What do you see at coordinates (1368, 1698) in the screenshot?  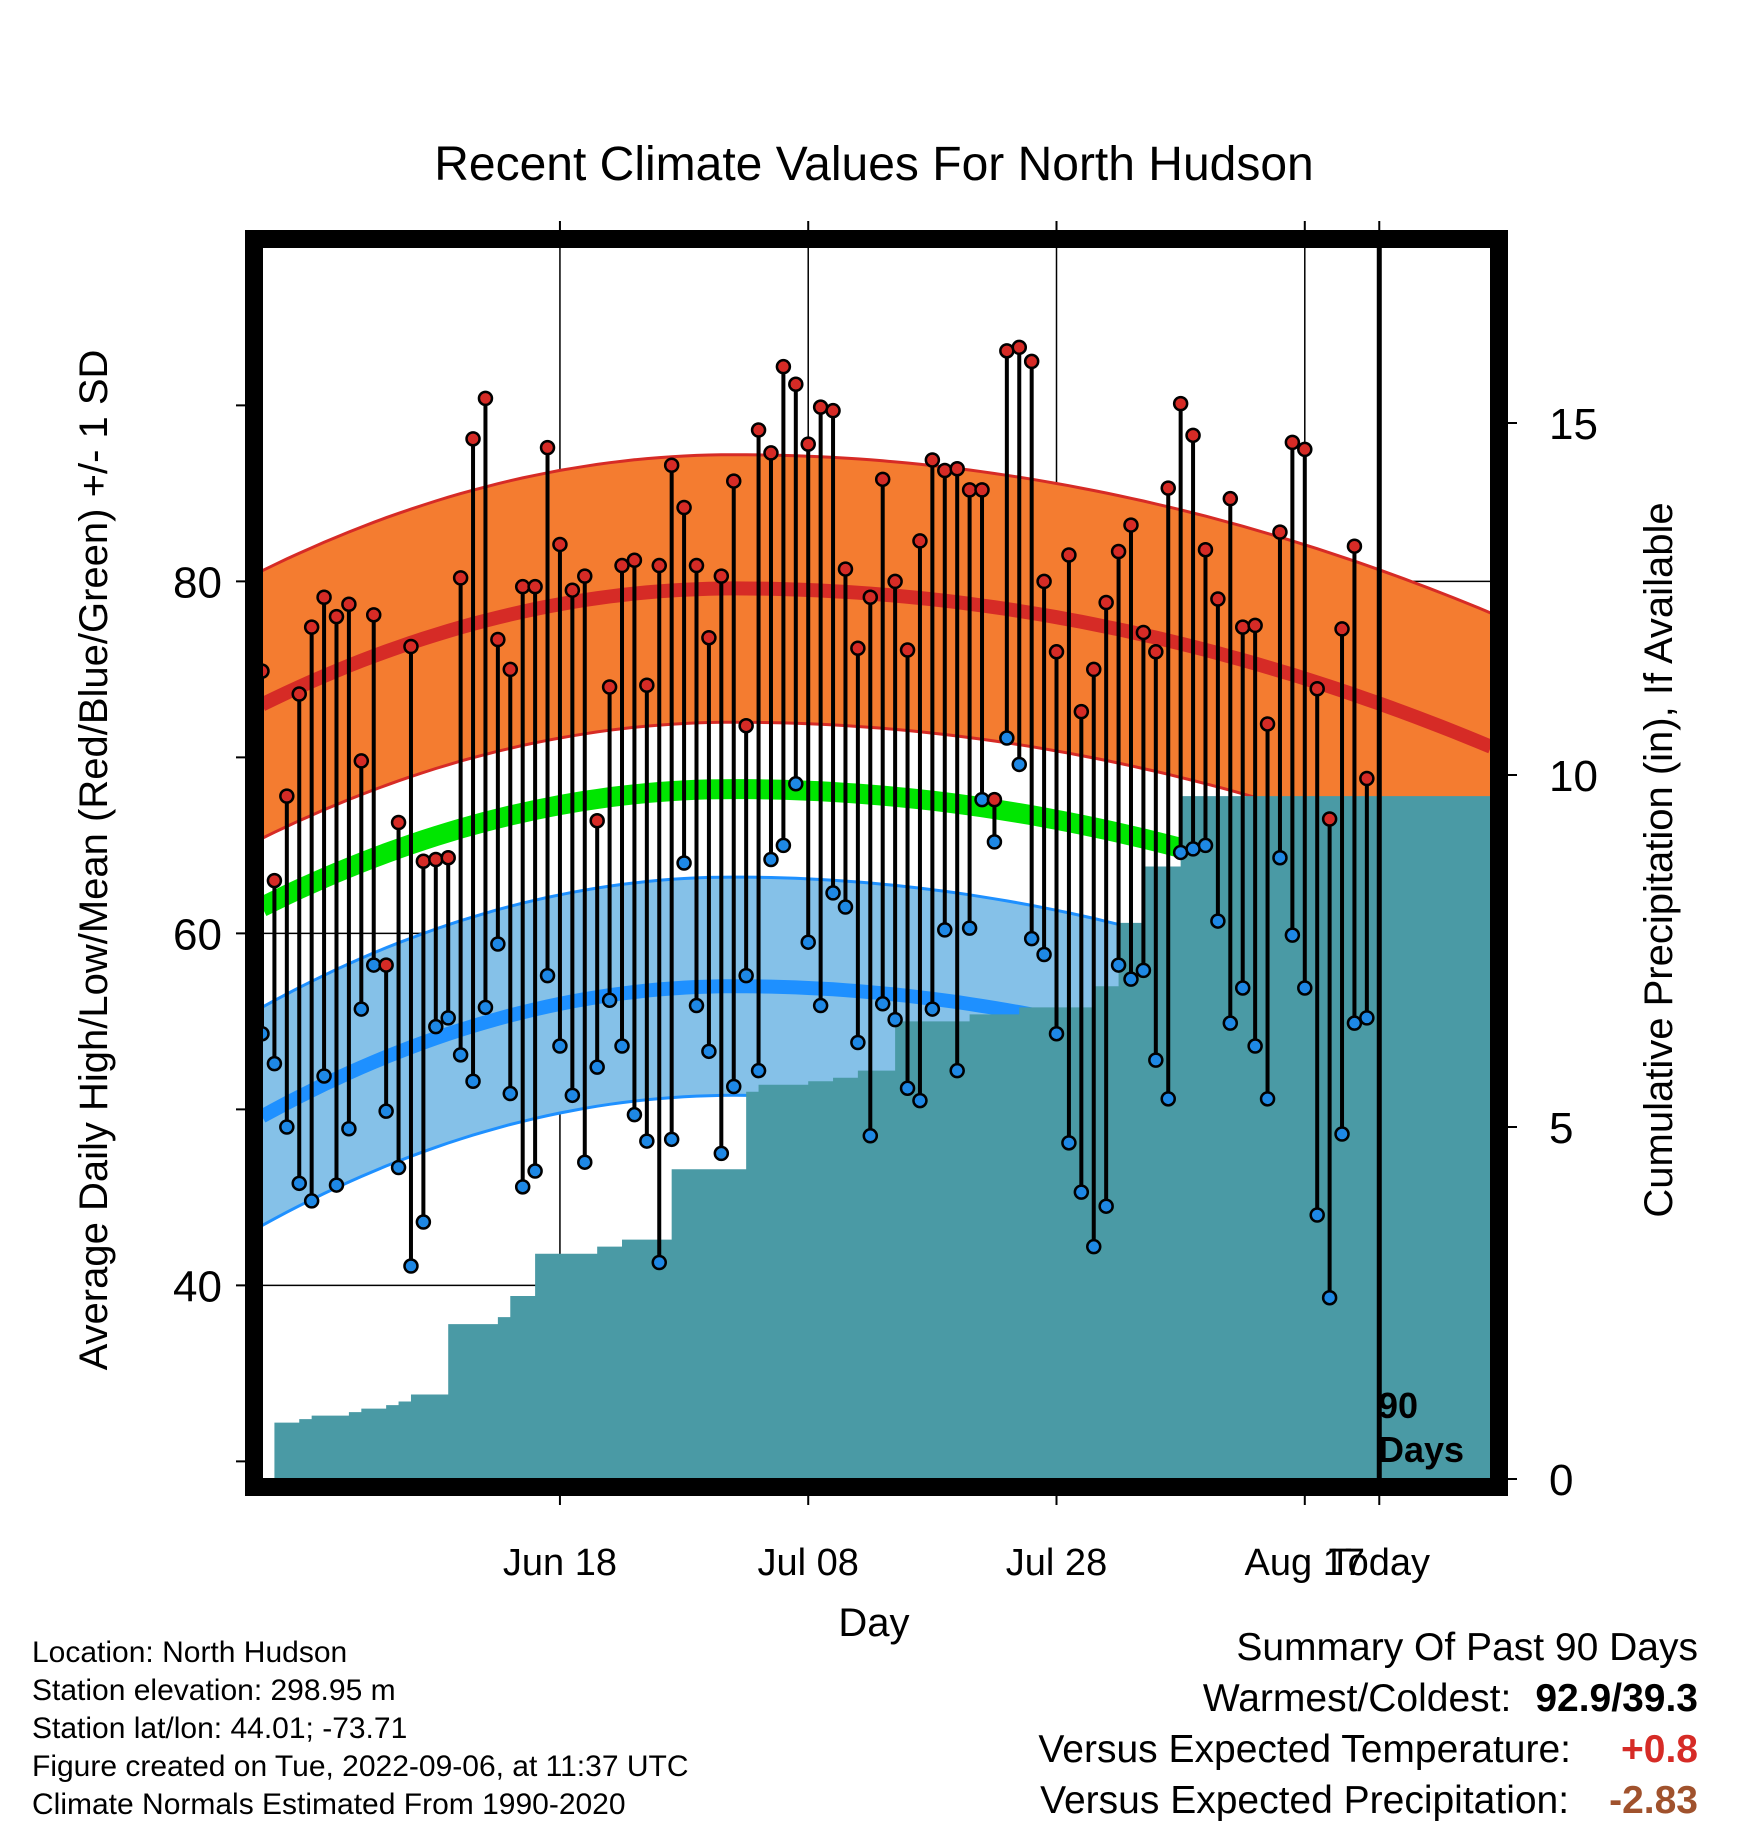 I see `summary-warmest-row: Warmest/Coldest: 92.9/39.3` at bounding box center [1368, 1698].